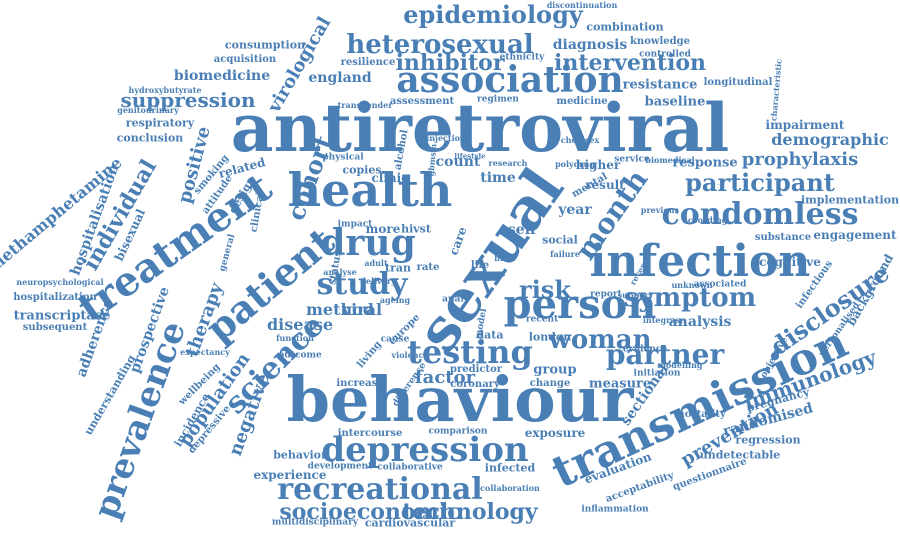 Image resolution: width=900 pixels, height=533 pixels. What do you see at coordinates (428, 268) in the screenshot?
I see `word: rate` at bounding box center [428, 268].